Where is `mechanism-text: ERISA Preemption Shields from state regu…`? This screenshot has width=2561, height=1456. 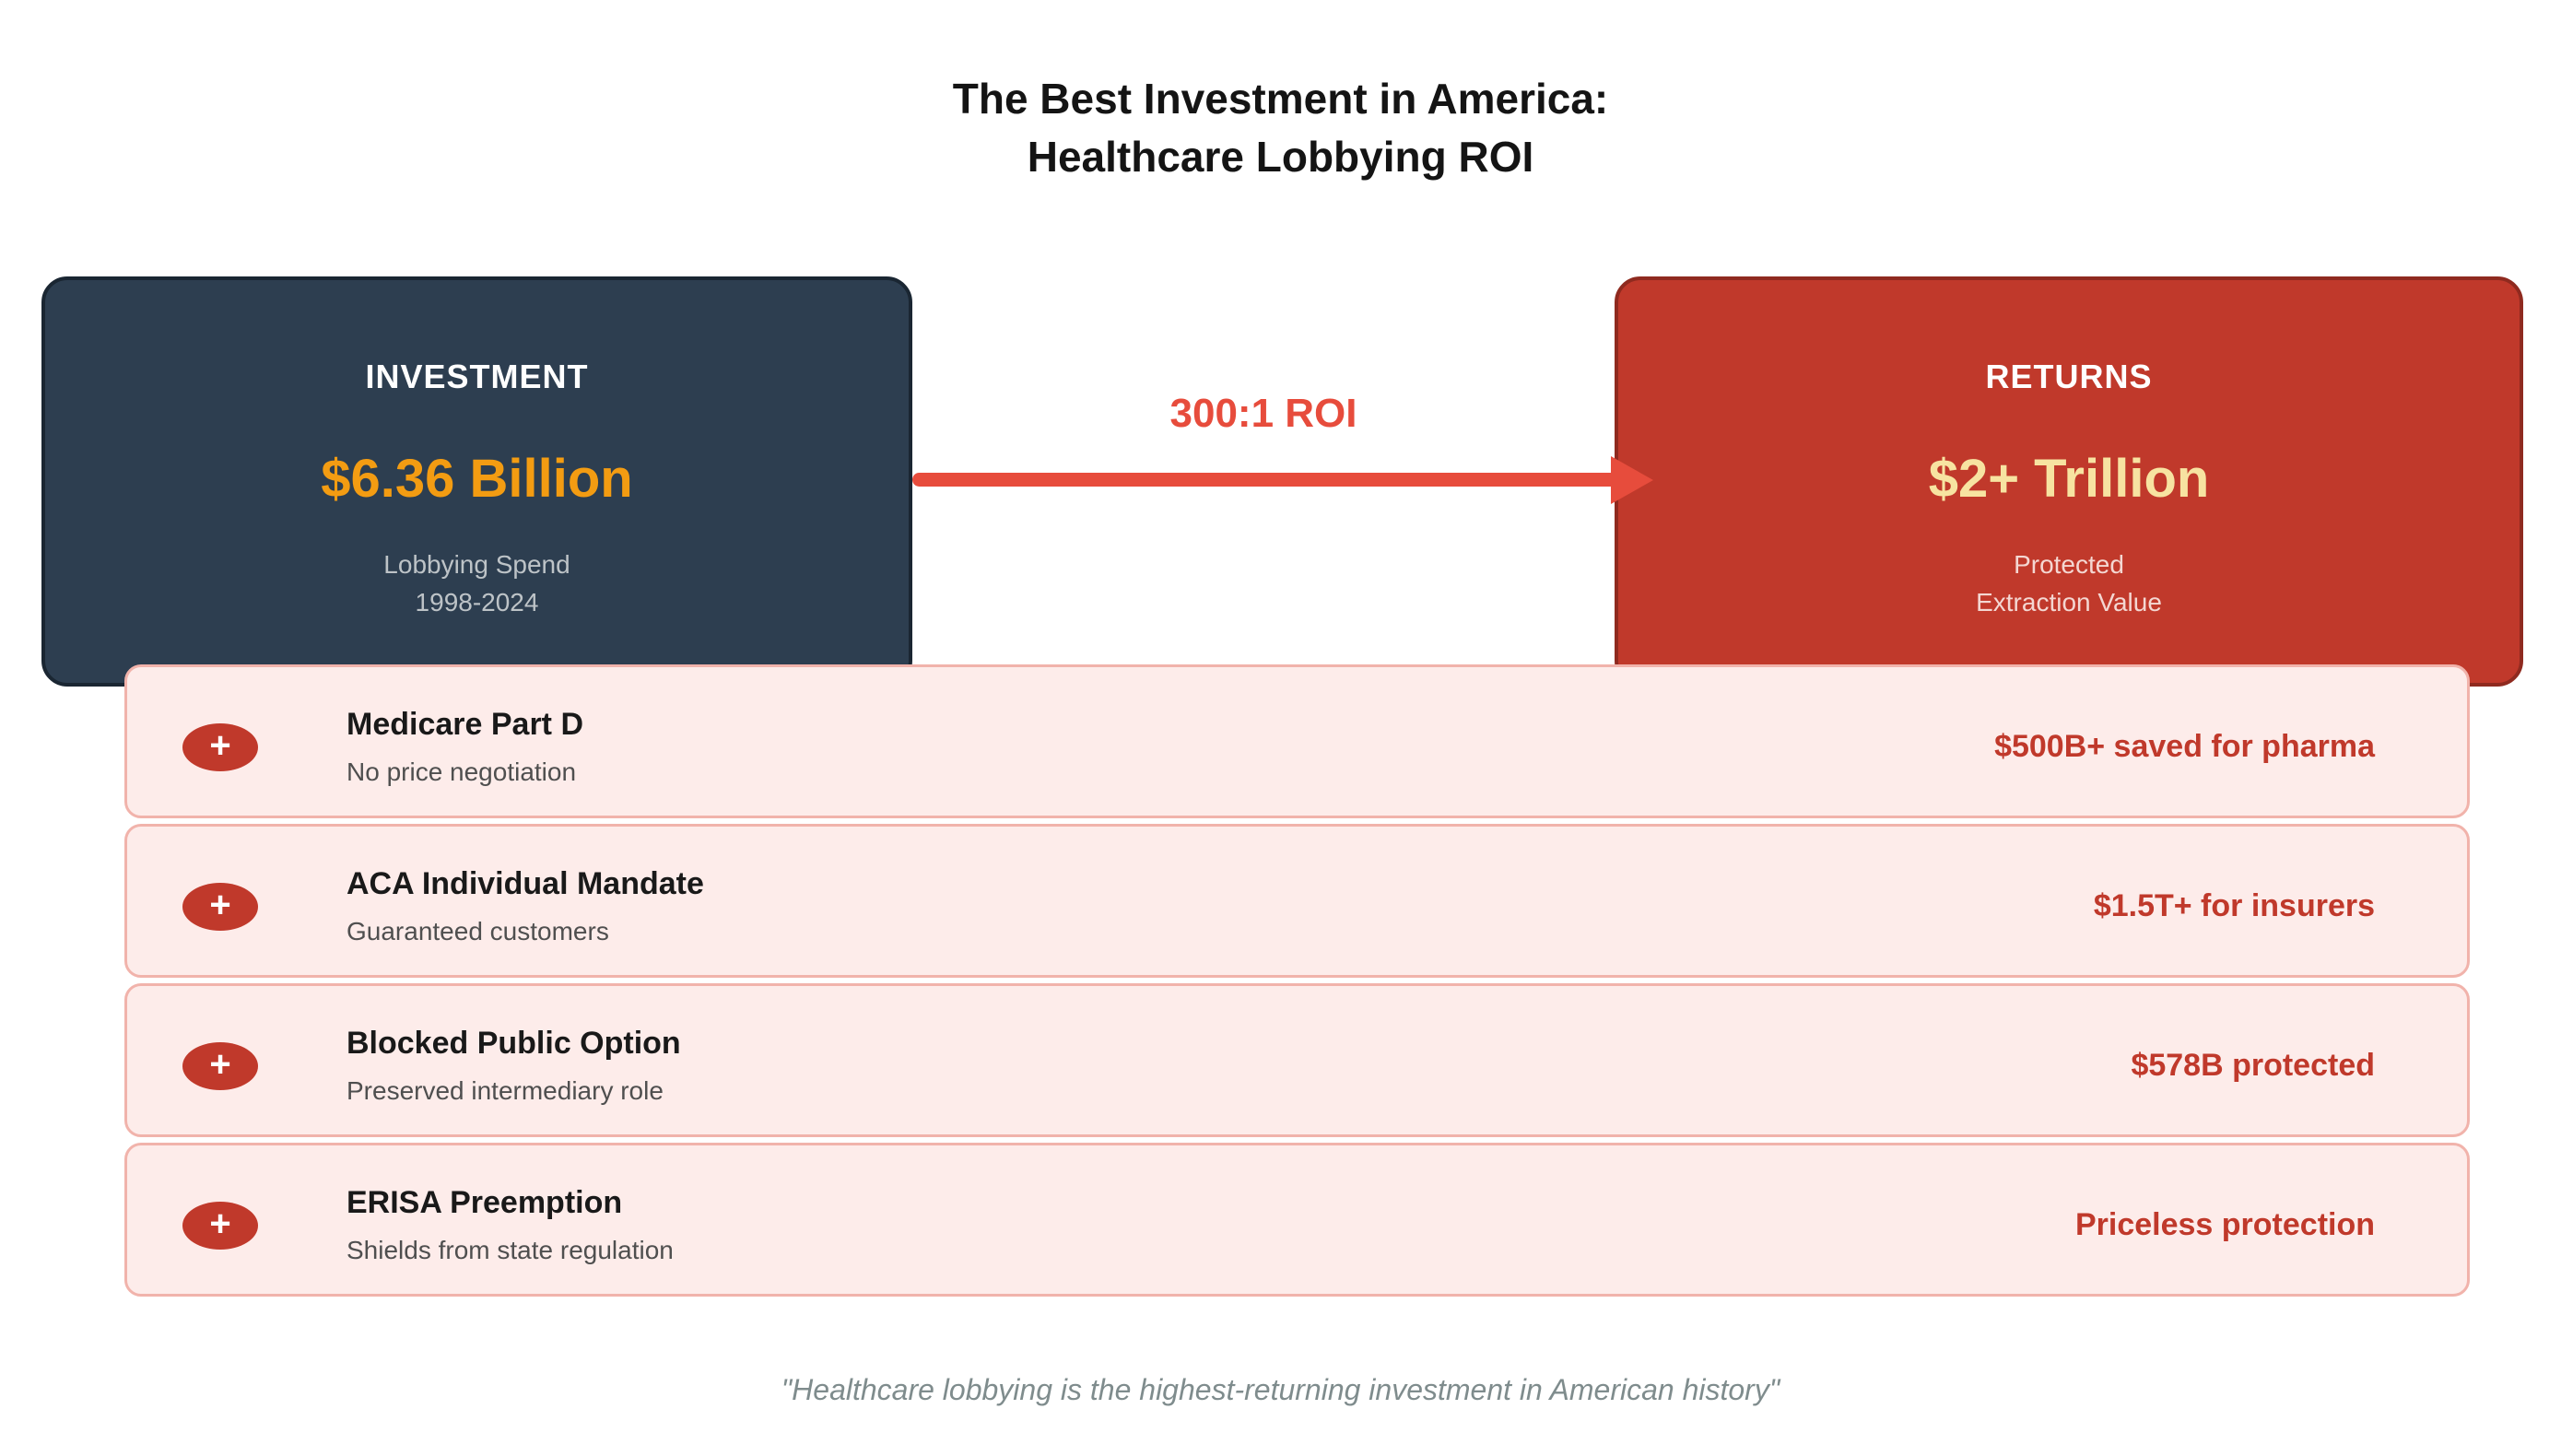
mechanism-text: ERISA Preemption Shields from state regu… is located at coordinates (511, 1225).